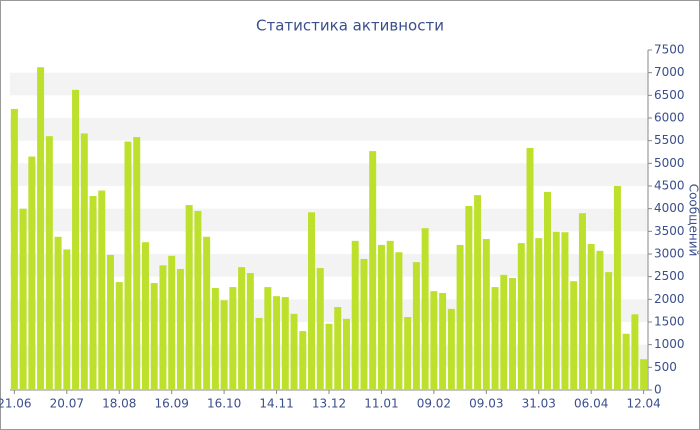 The height and width of the screenshot is (430, 700). What do you see at coordinates (67, 404) in the screenshot?
I see `x-tick-label: 20.07` at bounding box center [67, 404].